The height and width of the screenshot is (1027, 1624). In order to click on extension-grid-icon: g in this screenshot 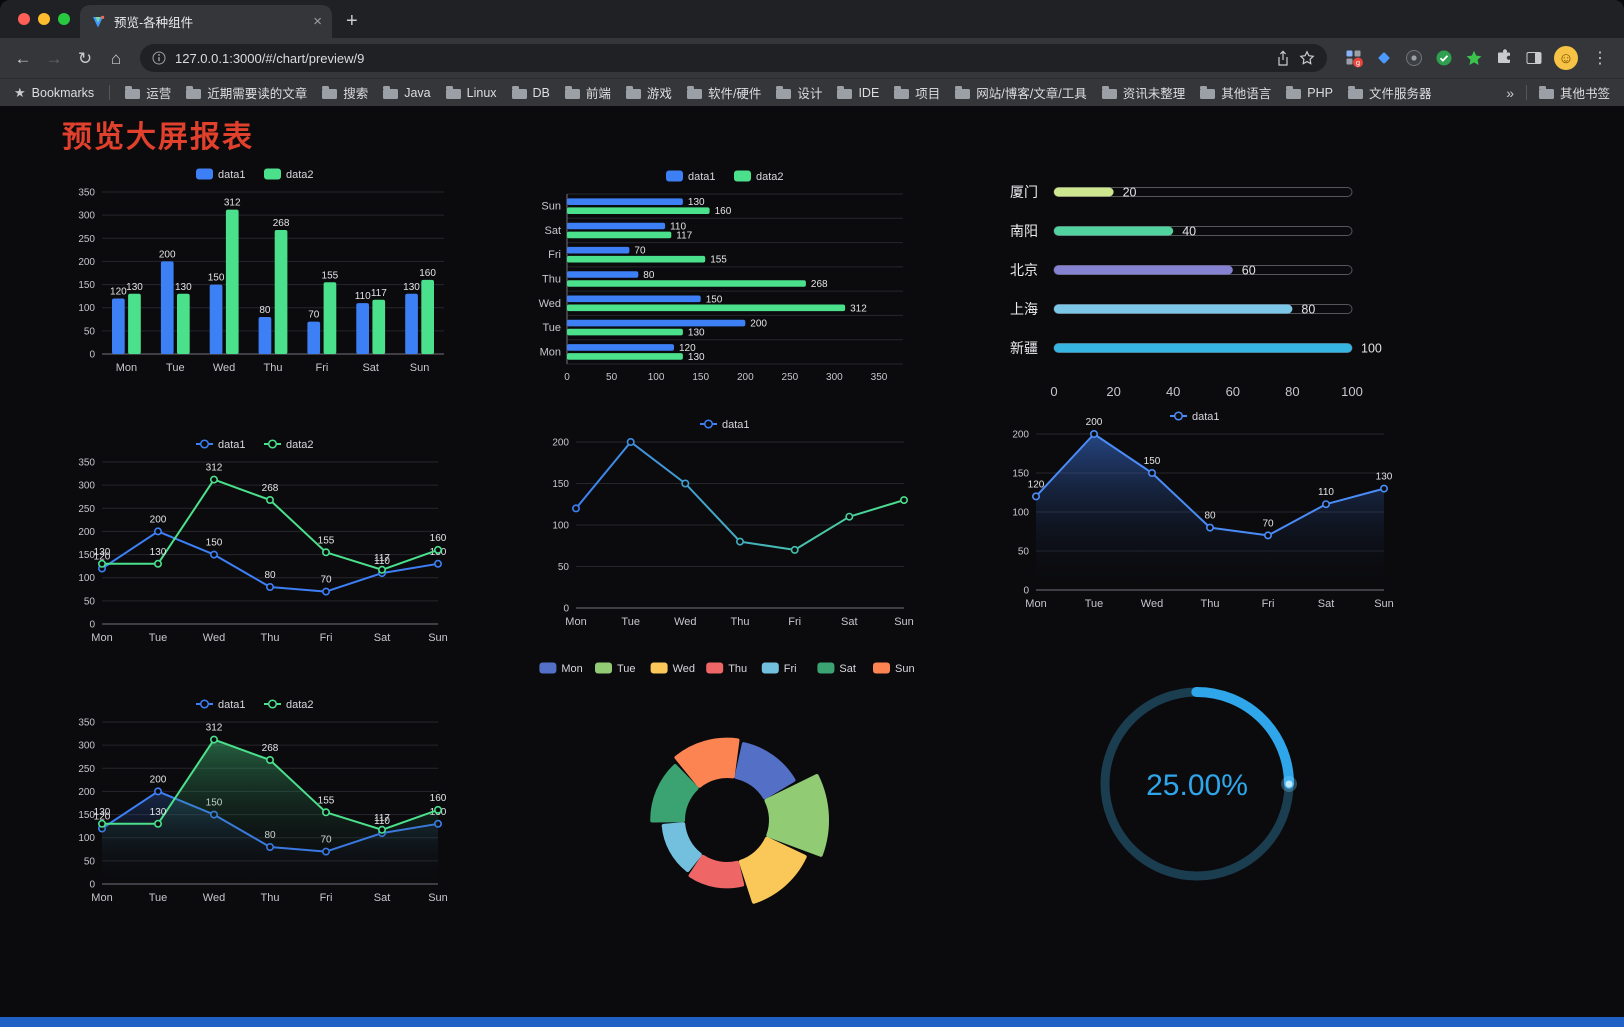, I will do `click(1354, 58)`.